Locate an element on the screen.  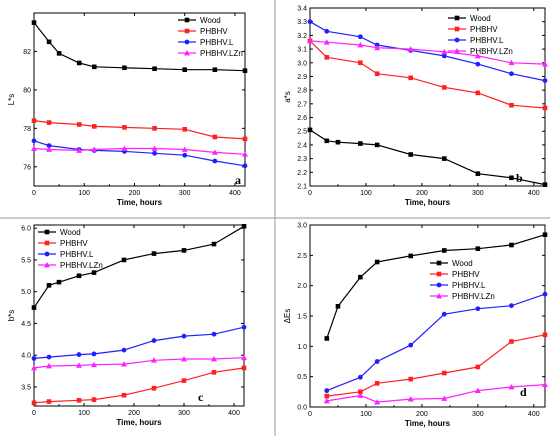
x-tick-label: 300 is located at coordinates (185, 193).